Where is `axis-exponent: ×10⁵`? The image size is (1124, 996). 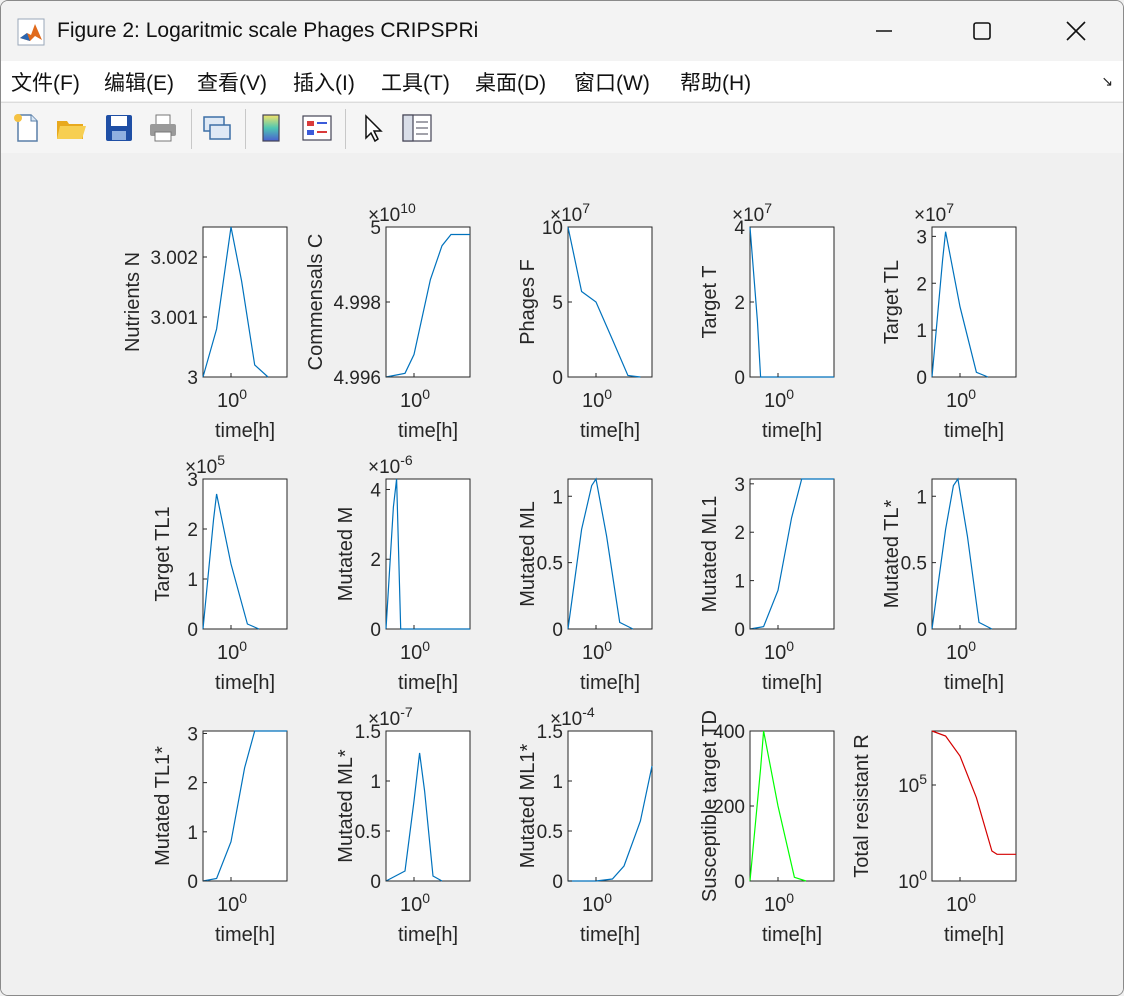
axis-exponent: ×10⁵ is located at coordinates (205, 465).